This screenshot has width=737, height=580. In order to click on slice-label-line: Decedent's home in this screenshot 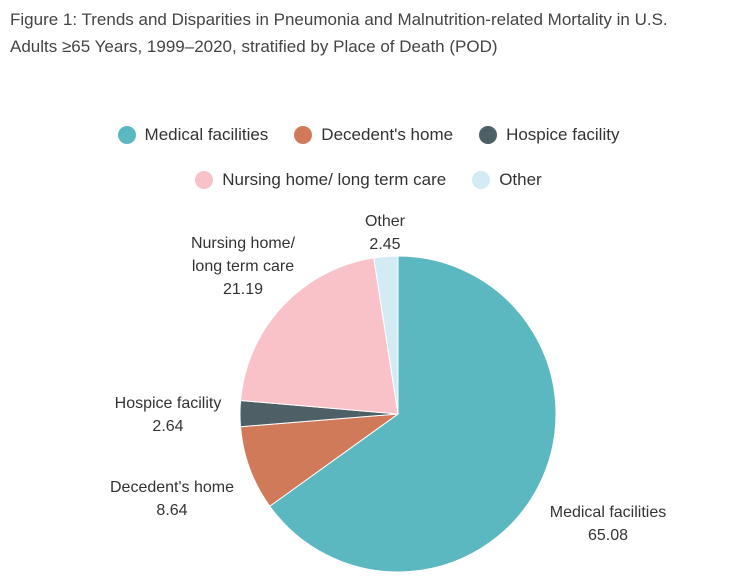, I will do `click(172, 487)`.